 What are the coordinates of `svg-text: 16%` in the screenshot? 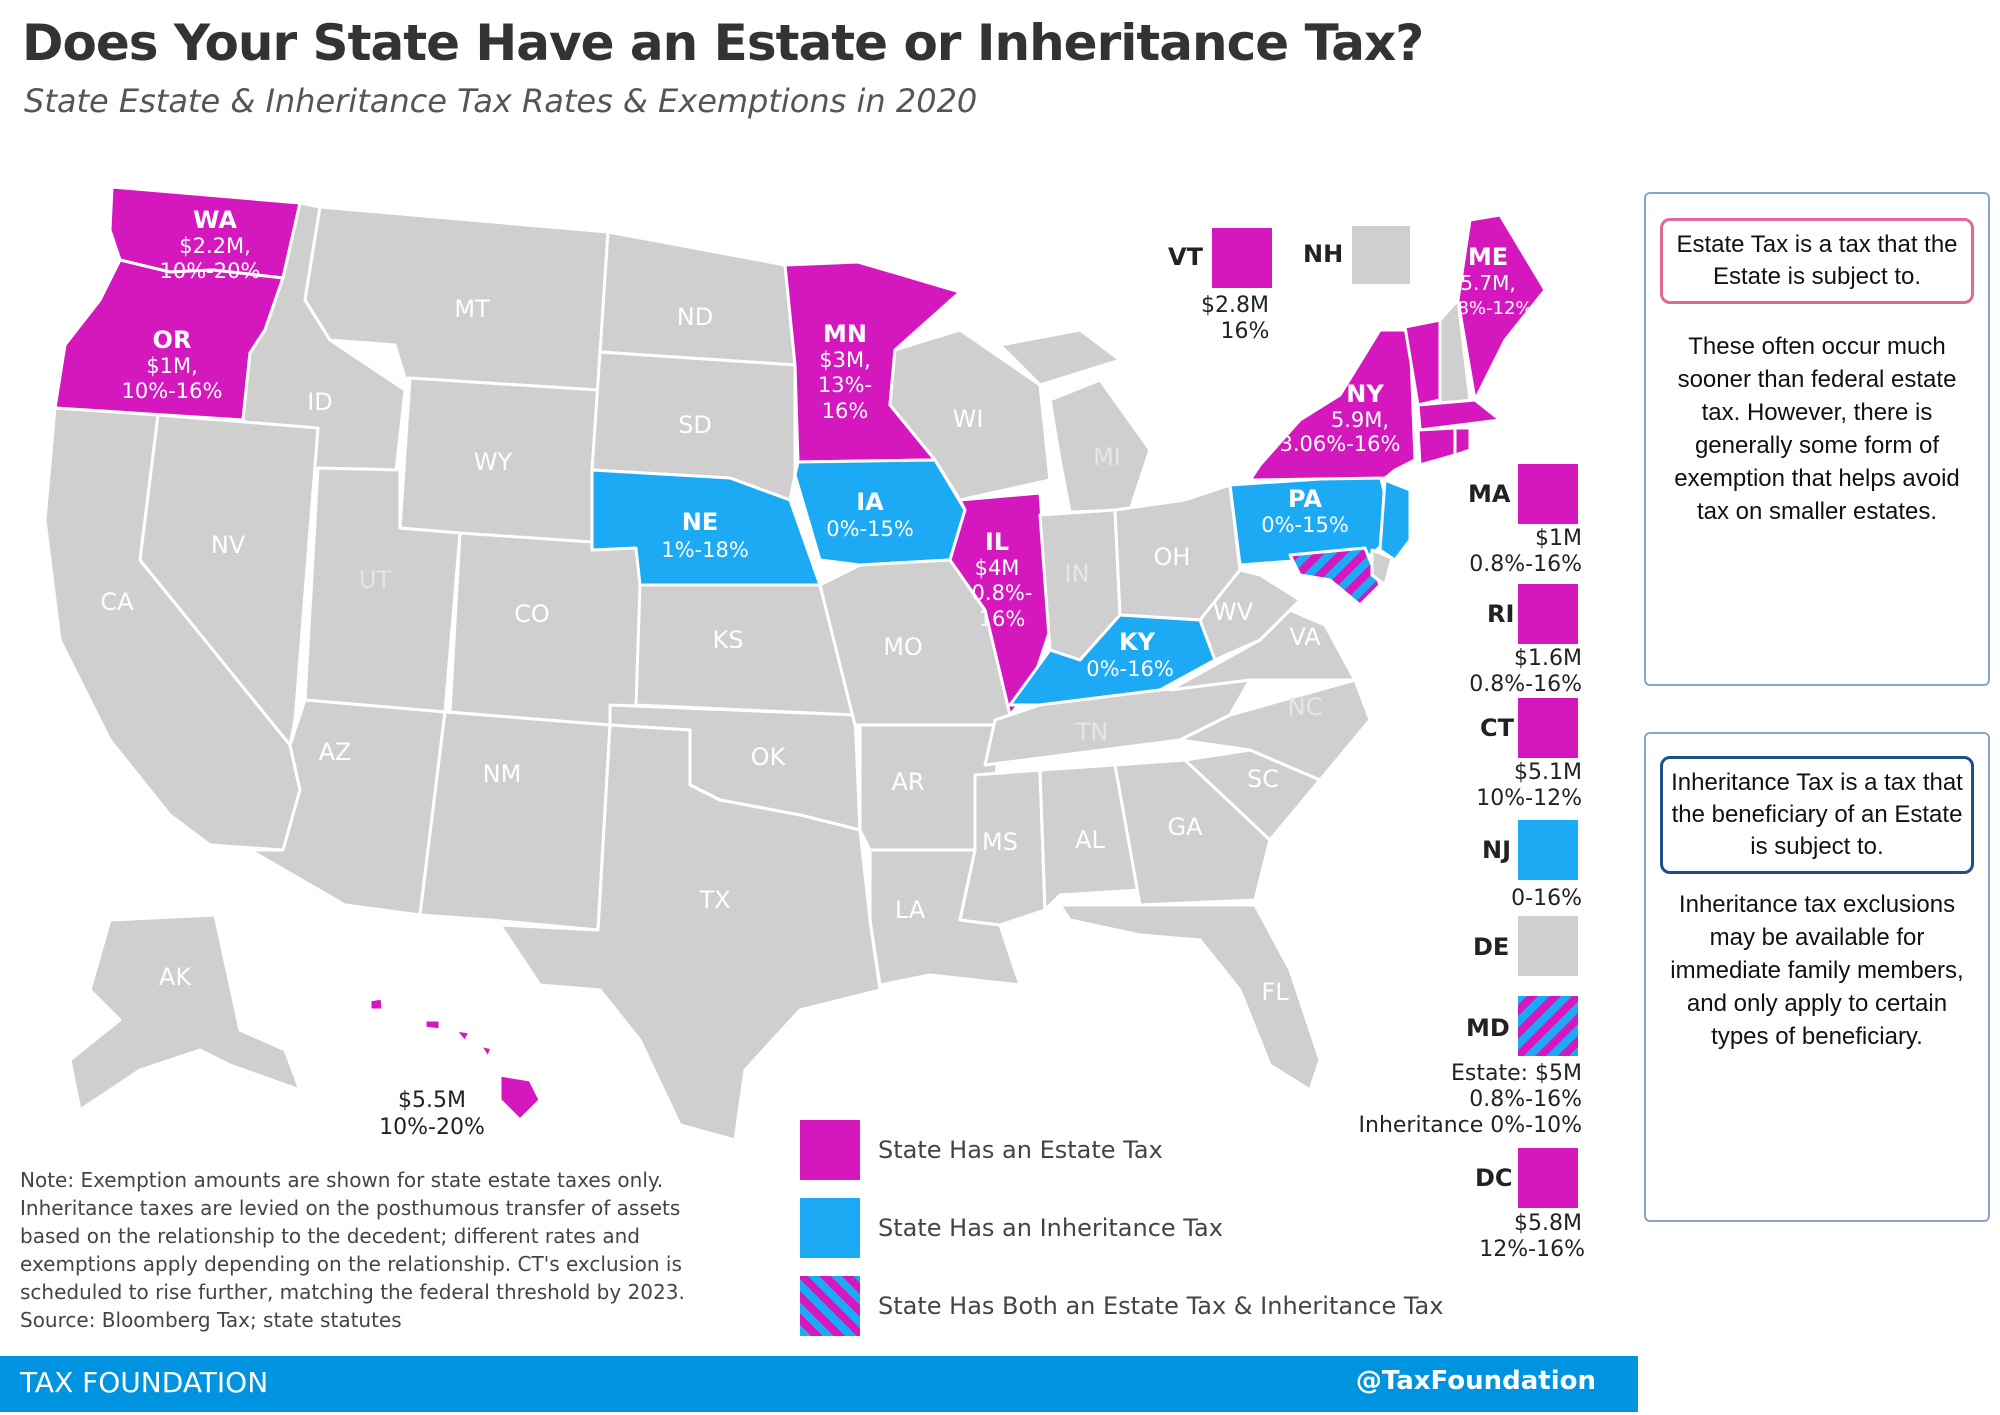 It's located at (1002, 619).